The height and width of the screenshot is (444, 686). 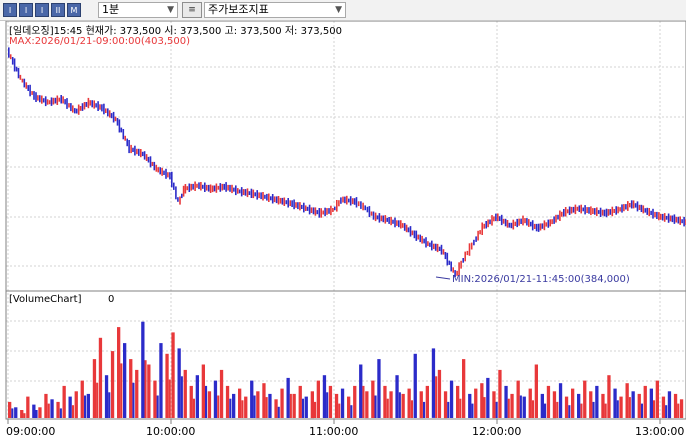 What do you see at coordinates (275, 10) in the screenshot?
I see `indicator-select: 주가보조지표 ▼` at bounding box center [275, 10].